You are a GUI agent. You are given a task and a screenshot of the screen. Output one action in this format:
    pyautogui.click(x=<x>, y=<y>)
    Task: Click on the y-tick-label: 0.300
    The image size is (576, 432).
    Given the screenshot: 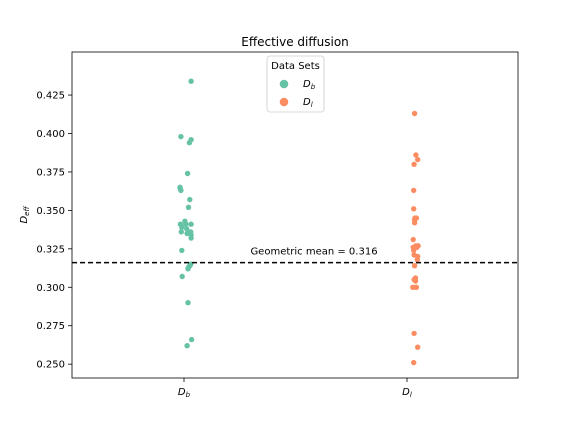 What is the action you would take?
    pyautogui.click(x=50, y=288)
    